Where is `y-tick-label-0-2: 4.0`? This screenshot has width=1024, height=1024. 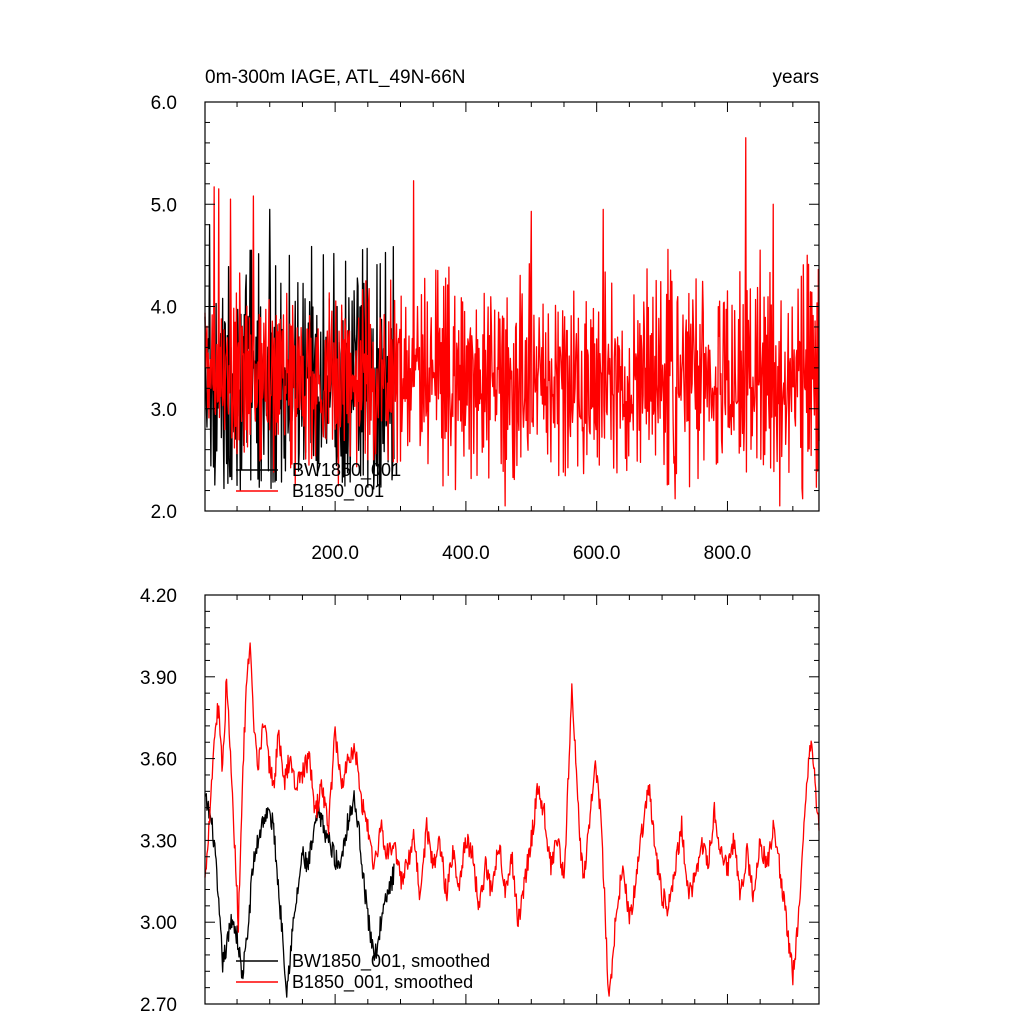 y-tick-label-0-2: 4.0 is located at coordinates (164, 308).